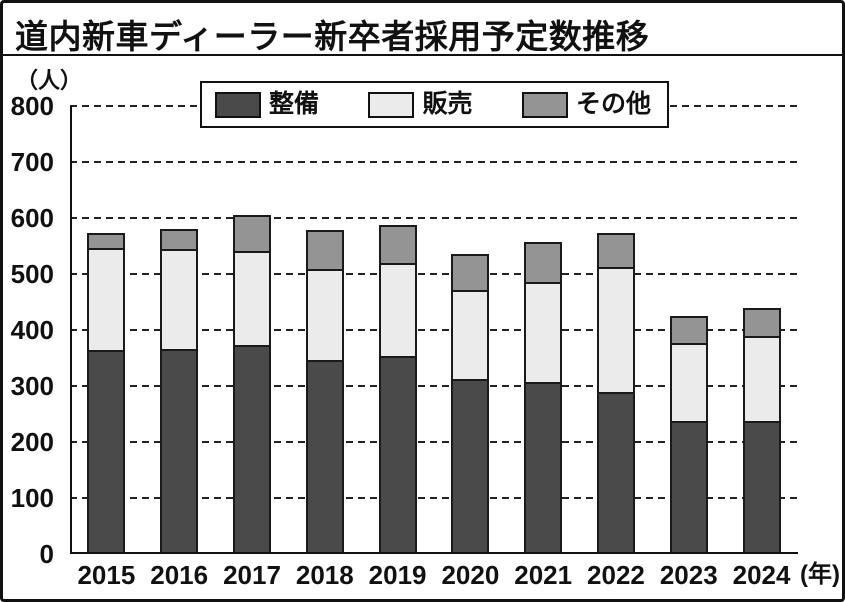 This screenshot has height=602, width=845. I want to click on x-axis-label-2016: 2016, so click(179, 575).